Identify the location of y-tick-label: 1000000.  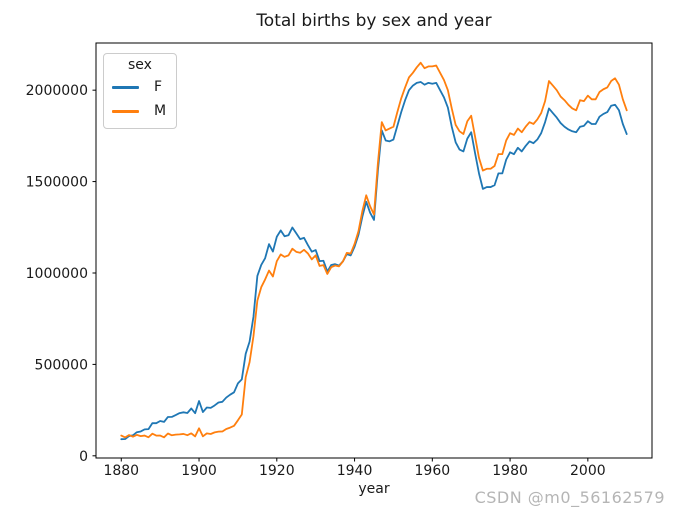
(57, 274).